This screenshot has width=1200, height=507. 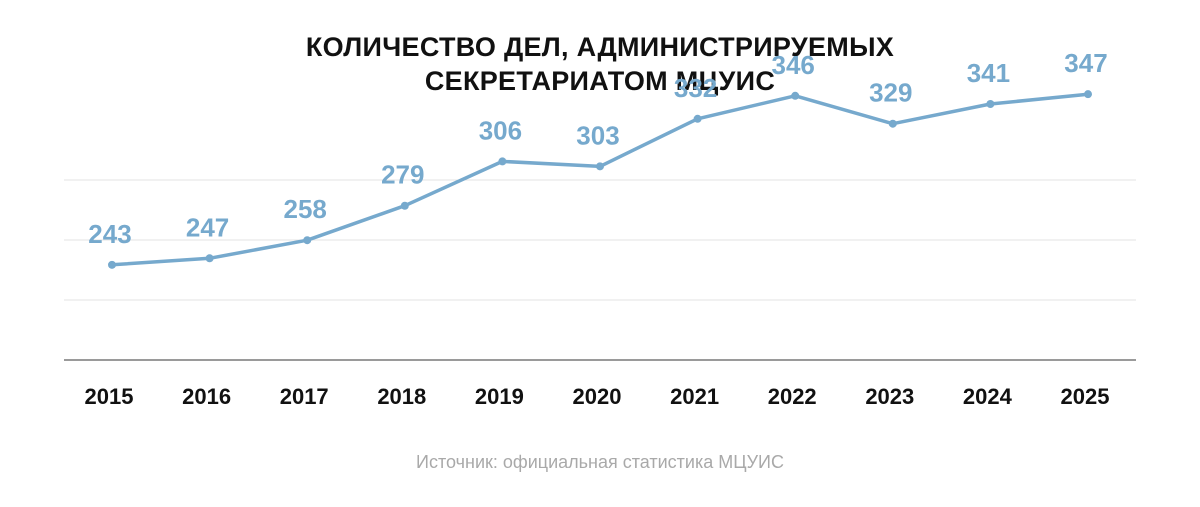 What do you see at coordinates (401, 396) in the screenshot?
I see `x-tick-2018: 2018` at bounding box center [401, 396].